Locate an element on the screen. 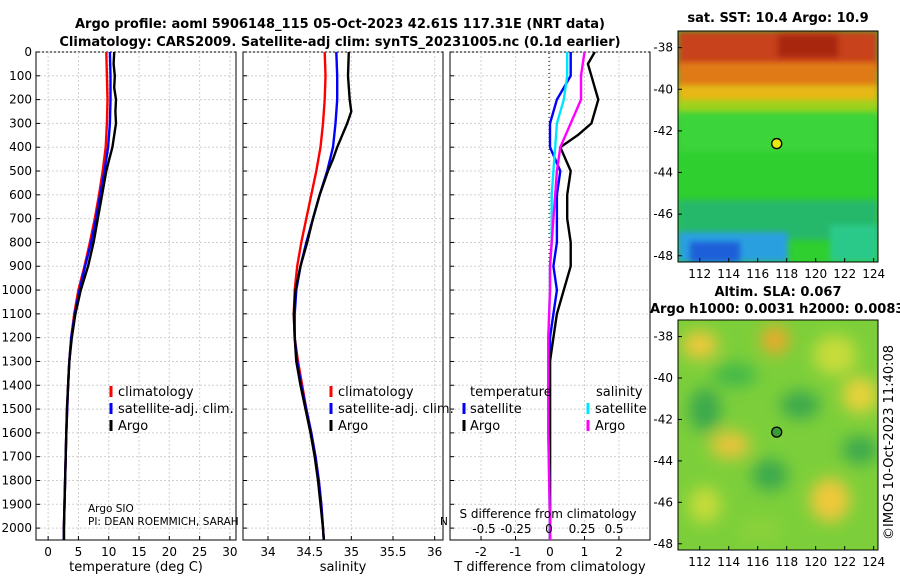 This screenshot has width=900, height=580. sst-map-x-tick-label: 122 is located at coordinates (844, 274).